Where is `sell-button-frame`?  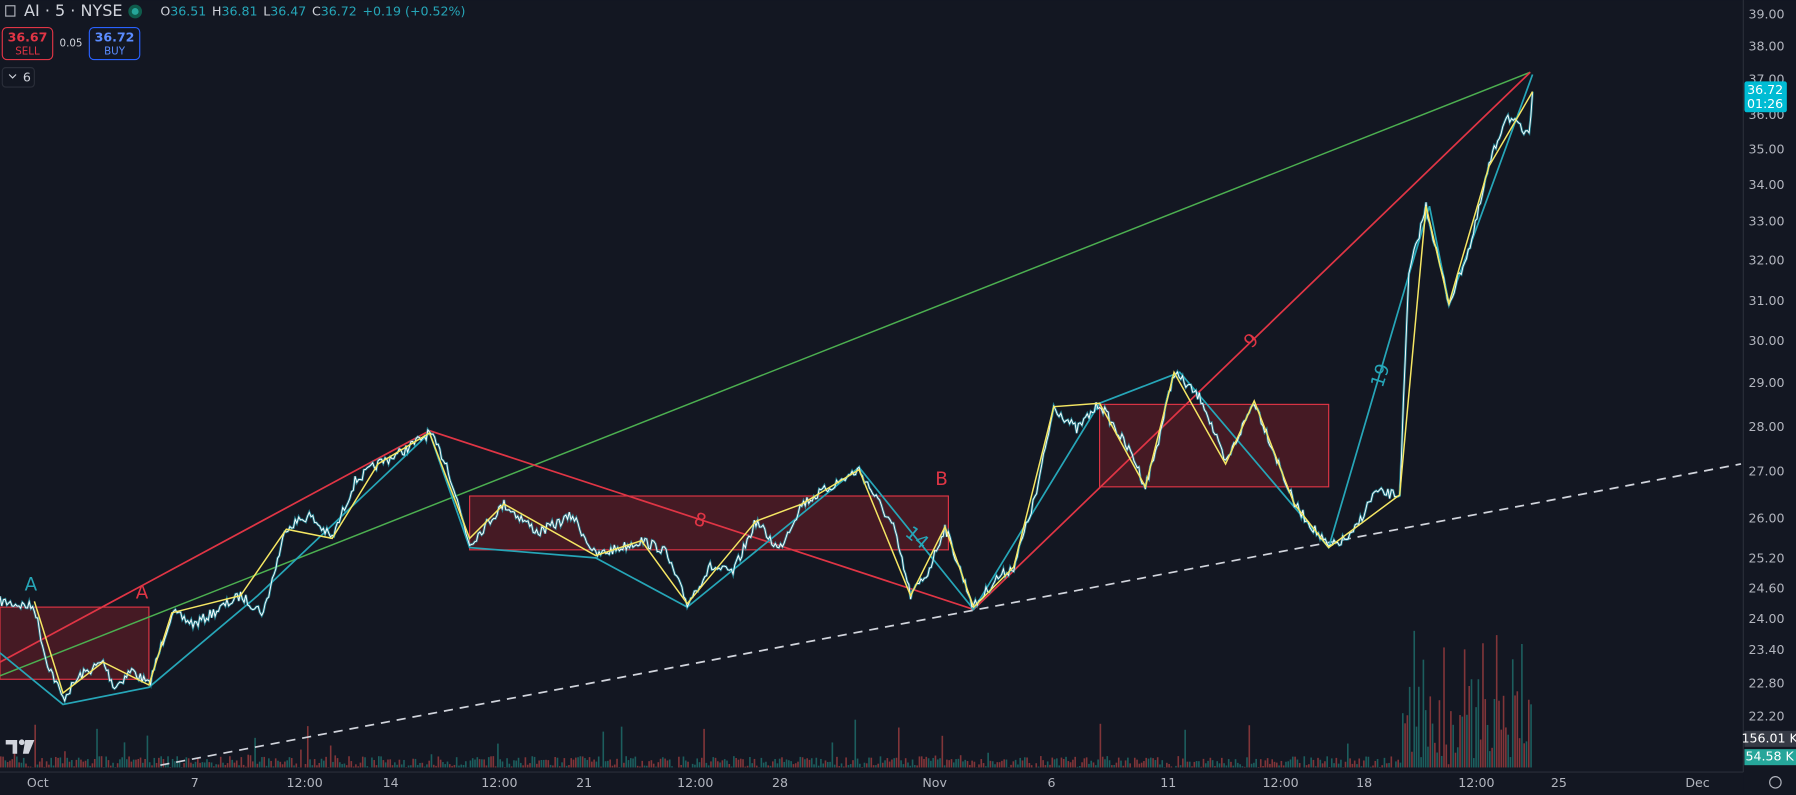
sell-button-frame is located at coordinates (27, 43).